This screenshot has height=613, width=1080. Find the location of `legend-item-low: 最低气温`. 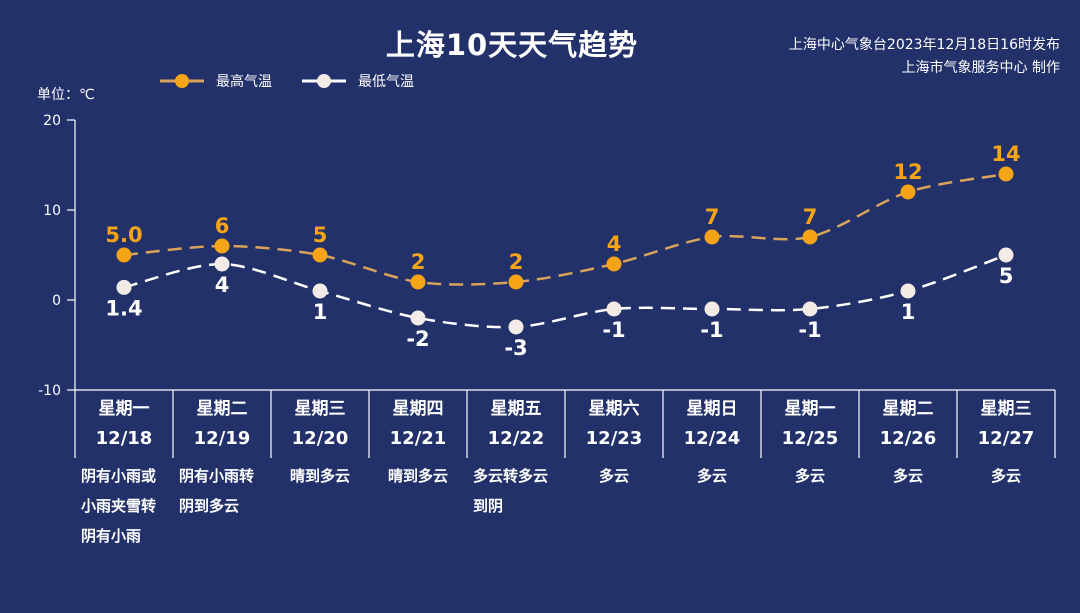

legend-item-low: 最低气温 is located at coordinates (358, 81).